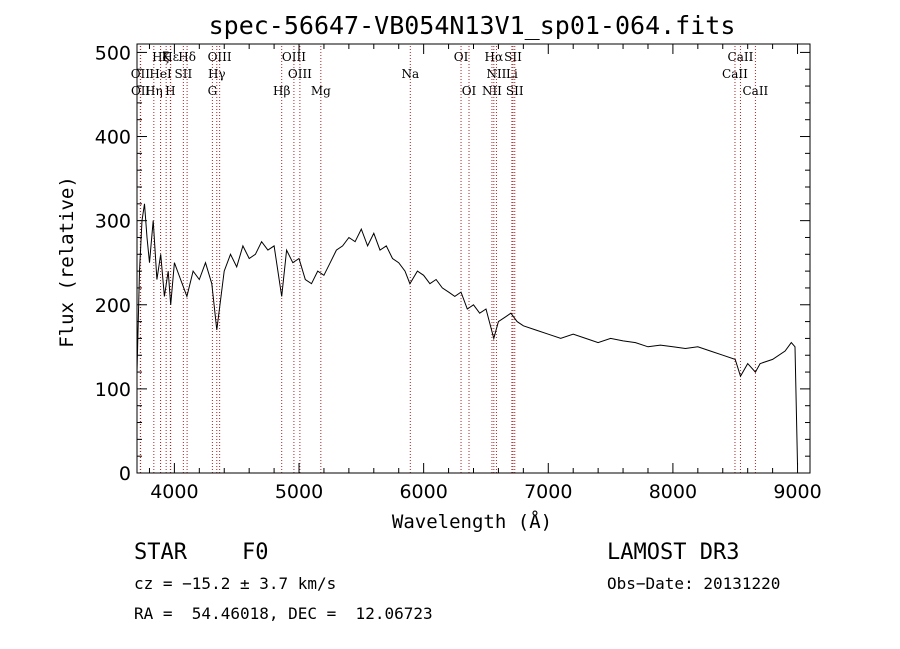  I want to click on x-tick-label: 8000, so click(673, 492).